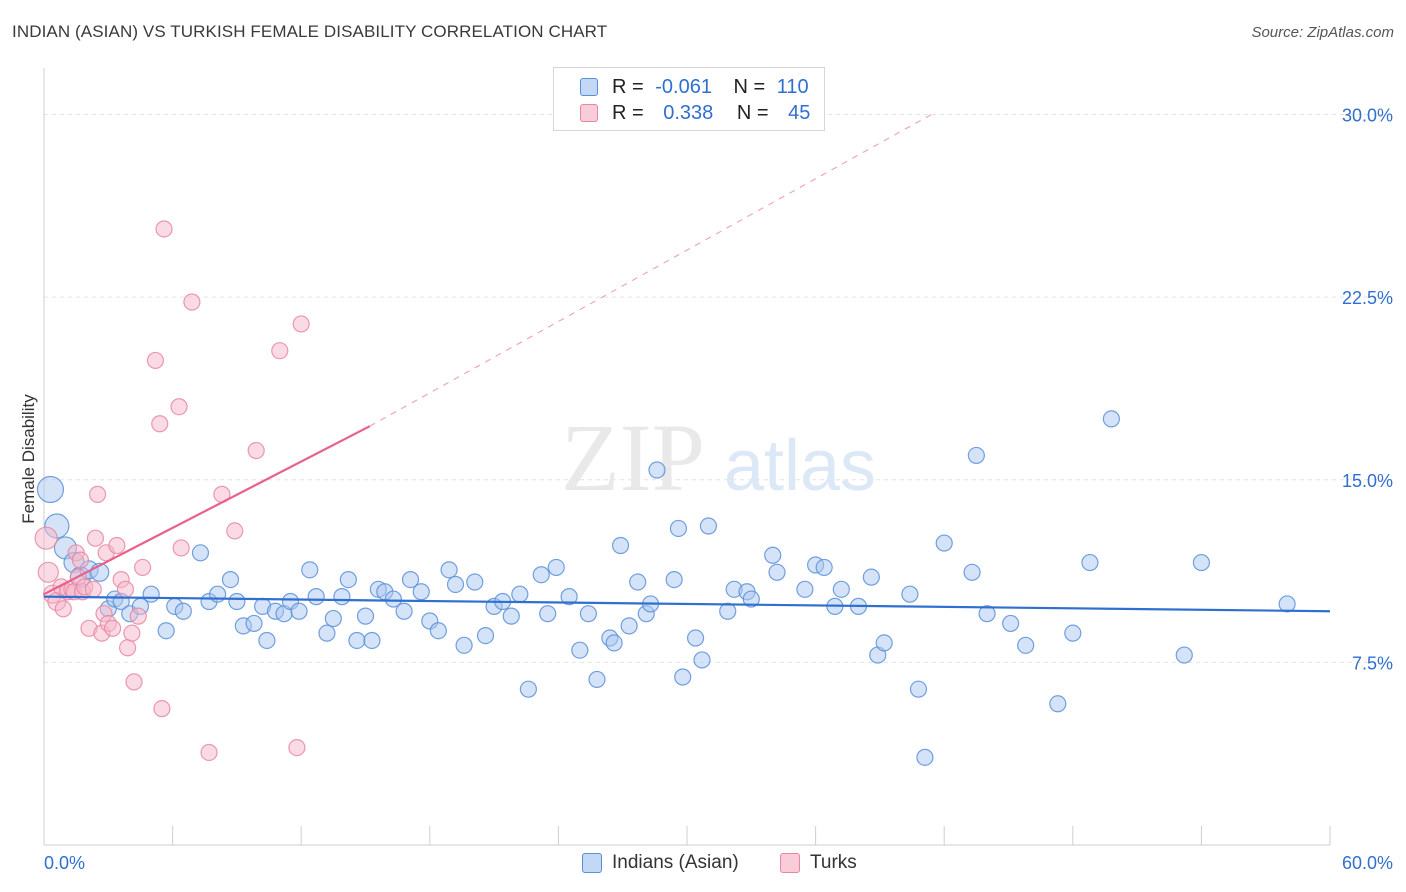 The height and width of the screenshot is (892, 1406). Describe the element at coordinates (28, 459) in the screenshot. I see `y-axis-title: Female Disability` at that location.